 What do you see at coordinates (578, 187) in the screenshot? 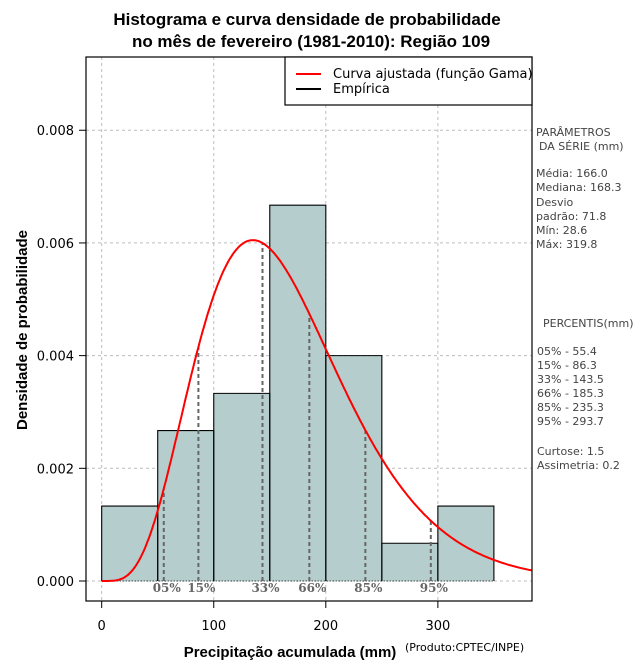
I see `stat-median: Mediana: 168.3` at bounding box center [578, 187].